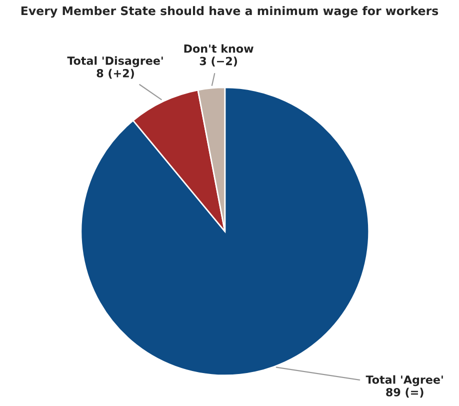 Image resolution: width=459 pixels, height=406 pixels. I want to click on chart-title: Every Member State should have a minimum wage for workers, so click(229, 12).